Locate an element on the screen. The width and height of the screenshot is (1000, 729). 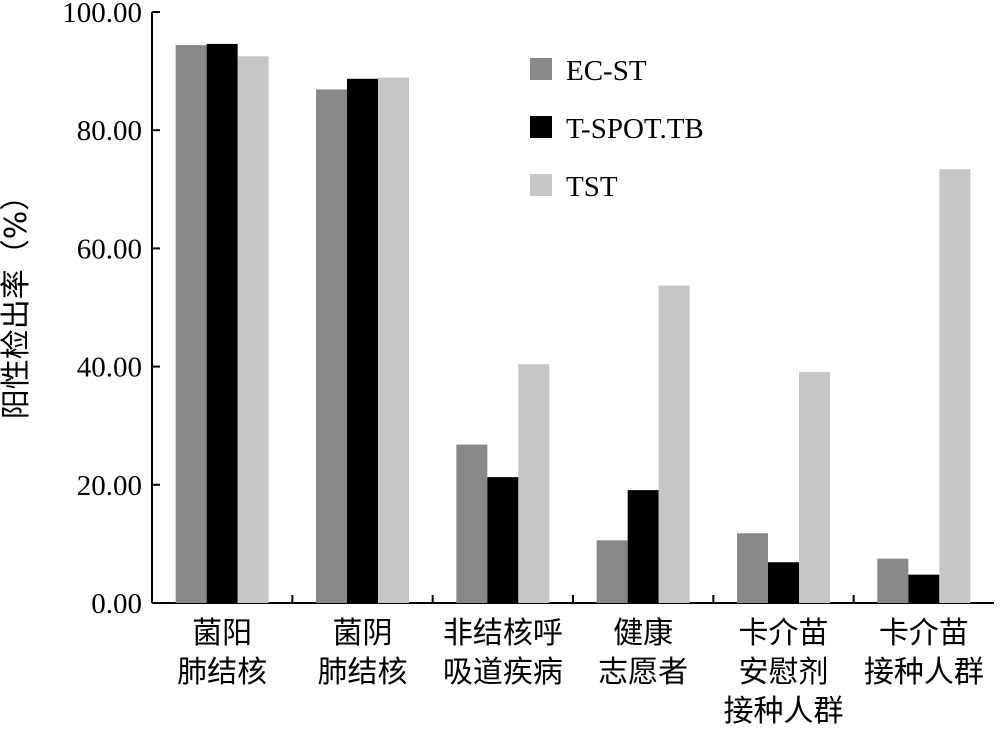
category-label: 菌阳 is located at coordinates (222, 633).